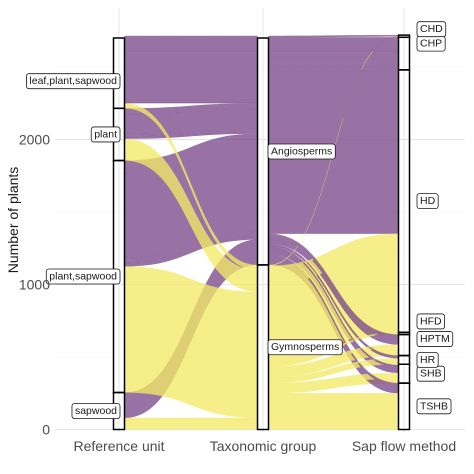 The height and width of the screenshot is (474, 474). I want to click on stratum-label-tshb: TSHB, so click(434, 406).